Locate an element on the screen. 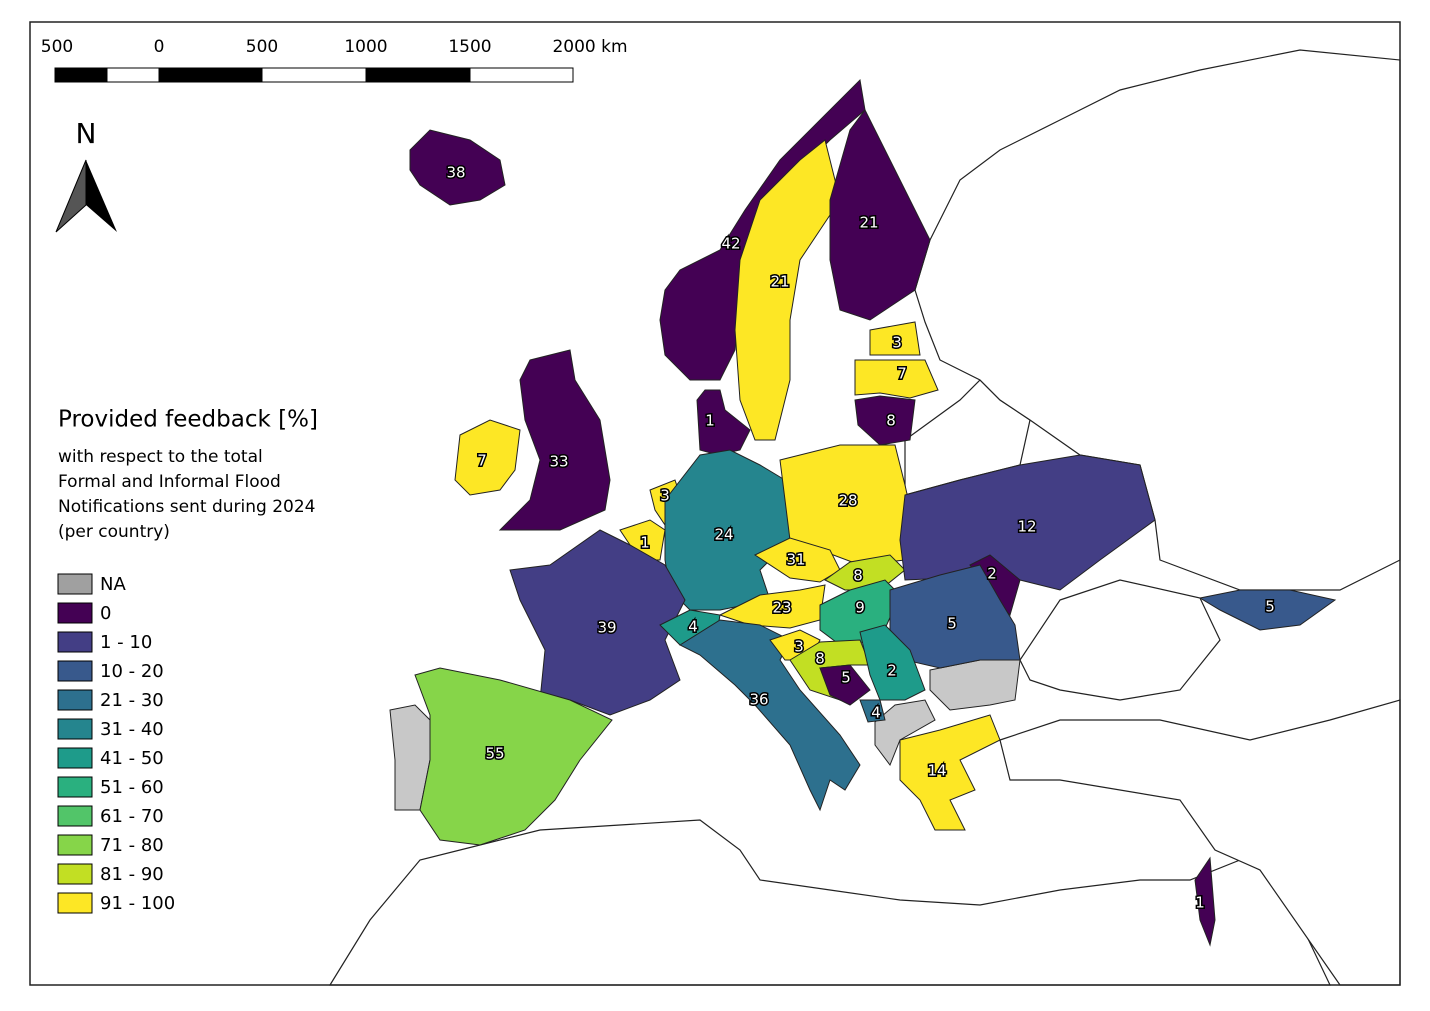  scale-label: 1500 is located at coordinates (469, 47).